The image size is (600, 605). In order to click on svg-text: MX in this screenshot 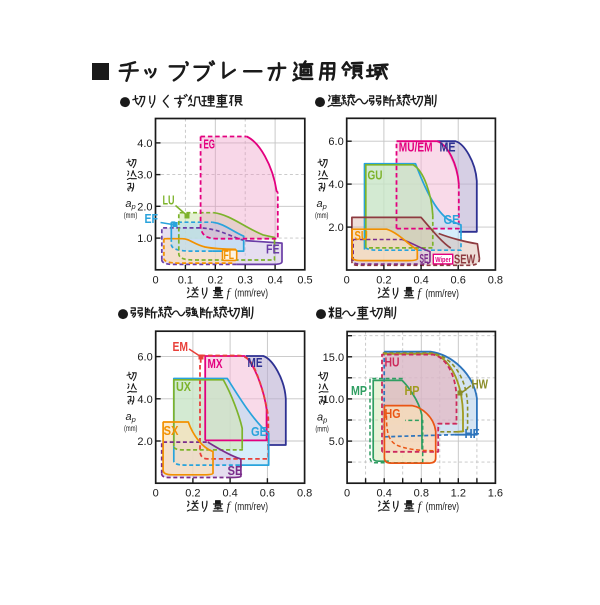, I will do `click(215, 364)`.